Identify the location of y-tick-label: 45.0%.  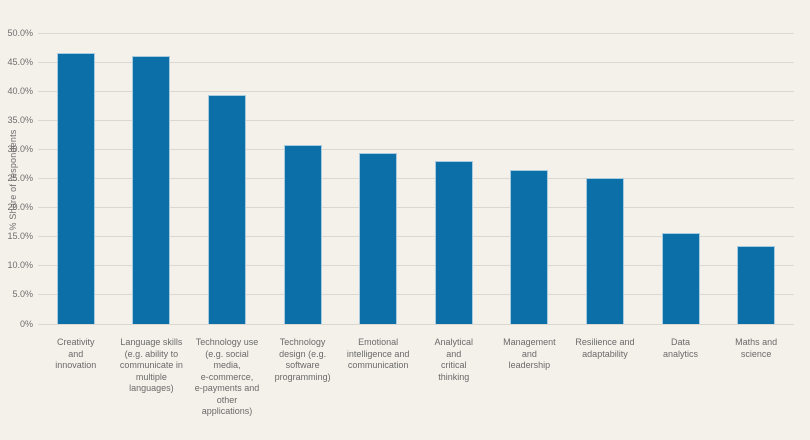
(20, 61).